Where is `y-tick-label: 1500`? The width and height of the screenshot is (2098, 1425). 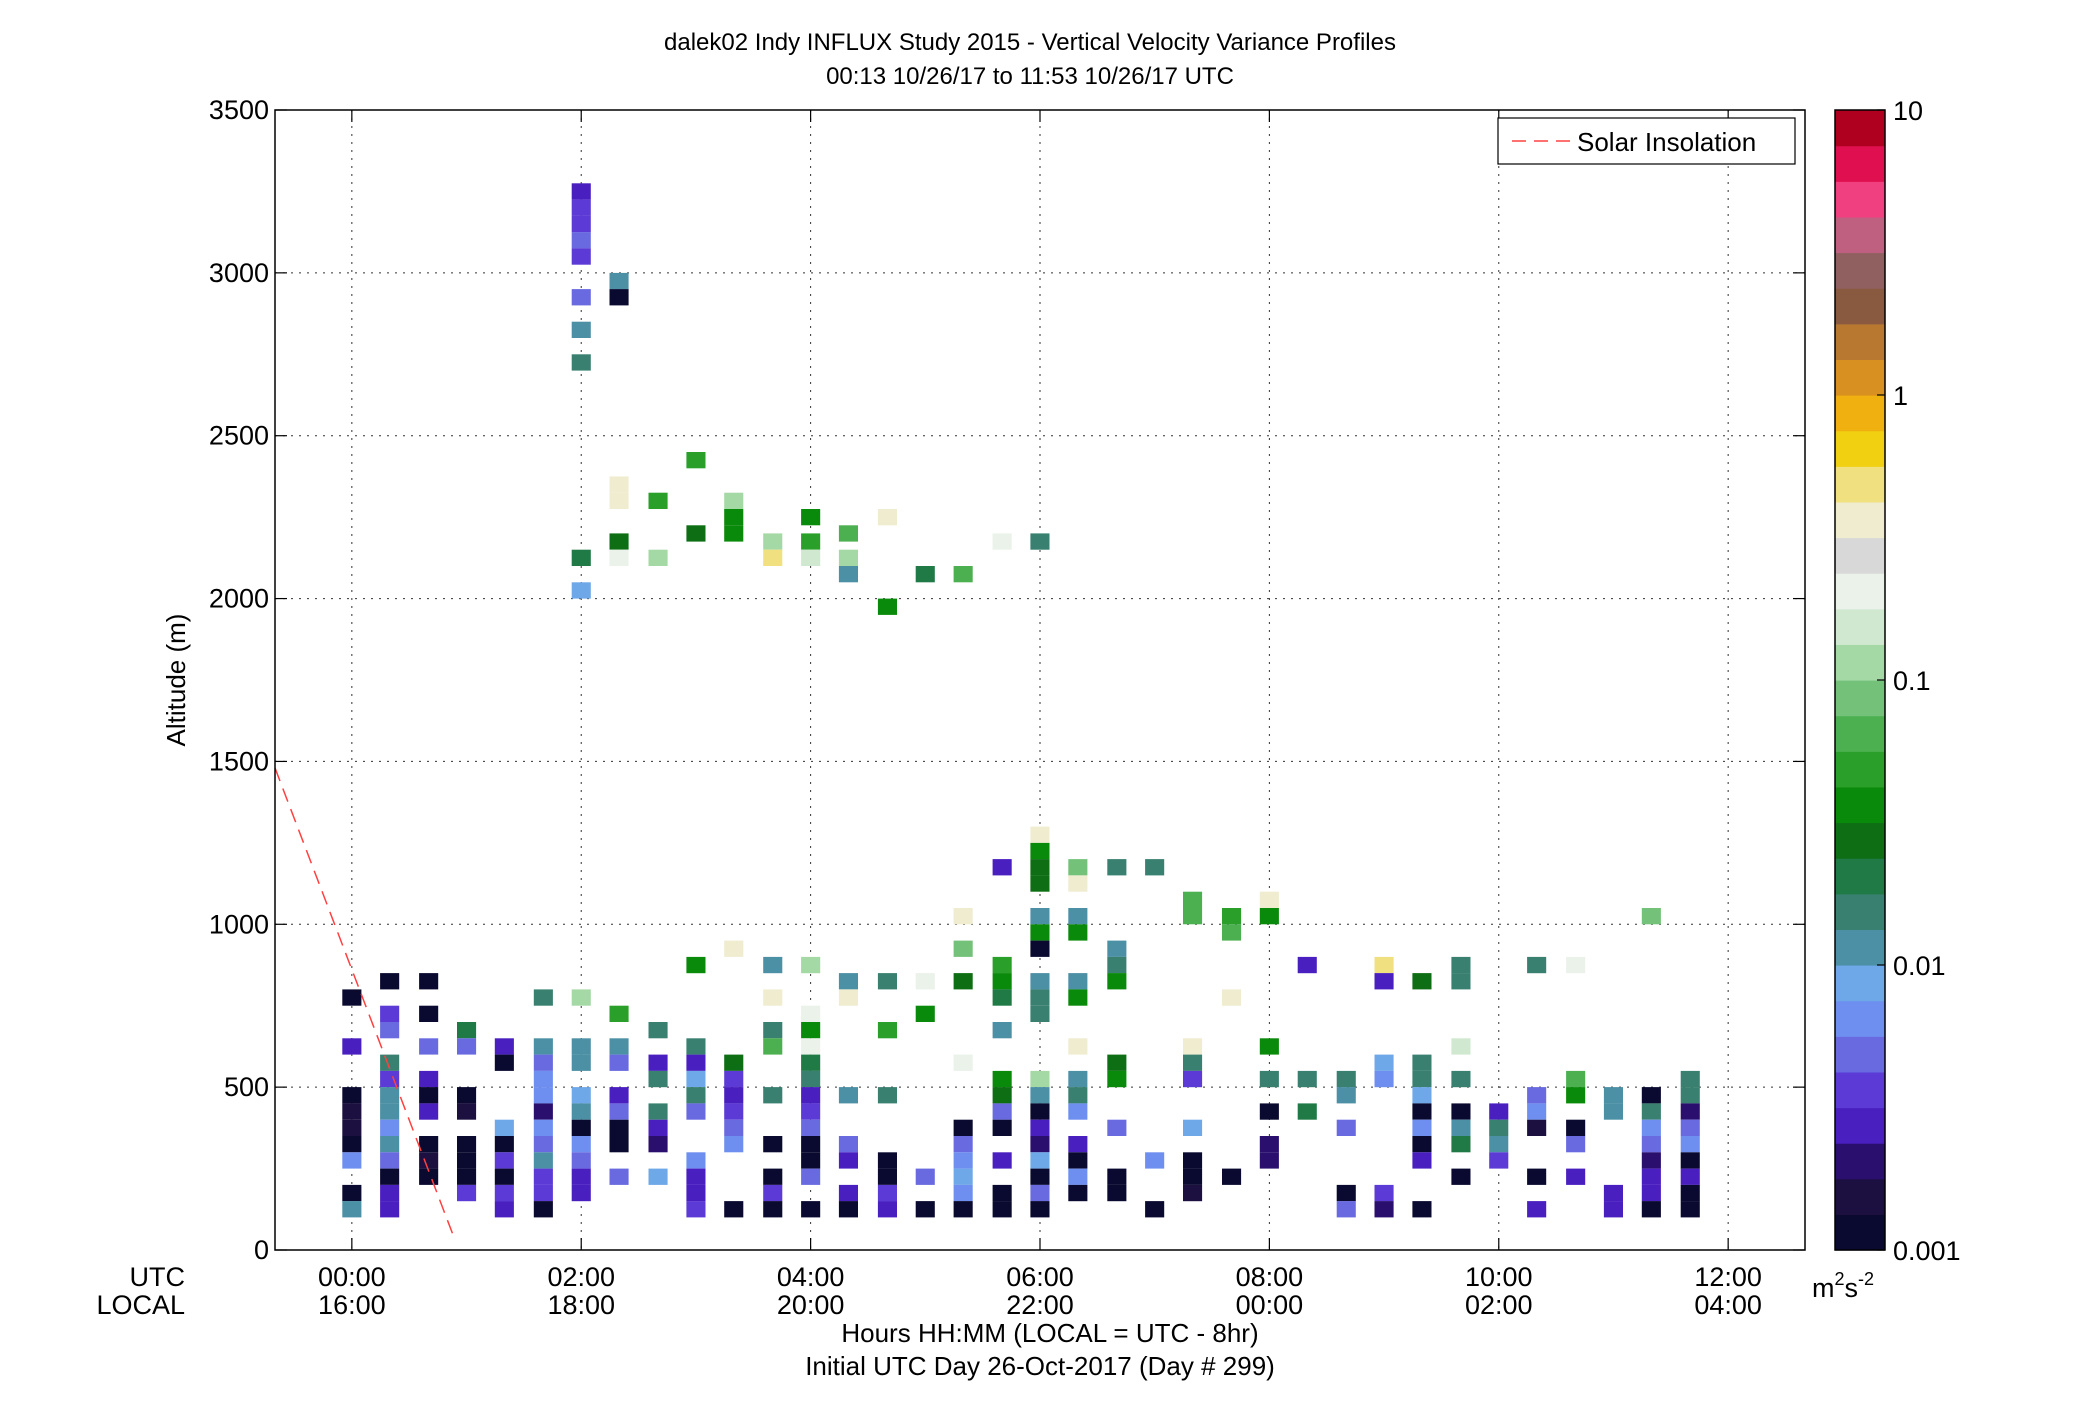 y-tick-label: 1500 is located at coordinates (239, 761).